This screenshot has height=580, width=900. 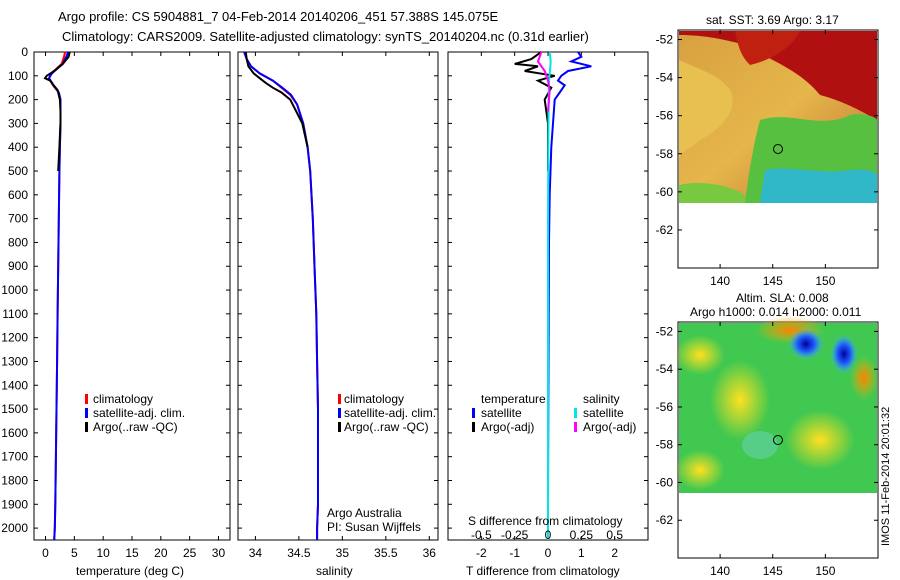 I want to click on series-line-salinity-argo-adj-, so click(x=543, y=81).